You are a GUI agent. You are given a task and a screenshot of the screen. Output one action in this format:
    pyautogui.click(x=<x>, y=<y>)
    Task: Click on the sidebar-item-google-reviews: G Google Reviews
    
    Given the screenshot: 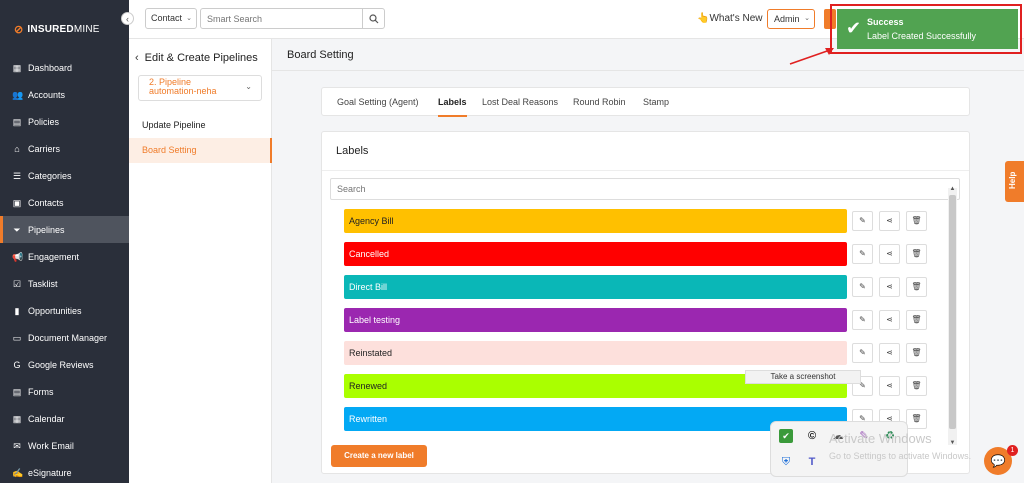 What is the action you would take?
    pyautogui.click(x=64, y=364)
    